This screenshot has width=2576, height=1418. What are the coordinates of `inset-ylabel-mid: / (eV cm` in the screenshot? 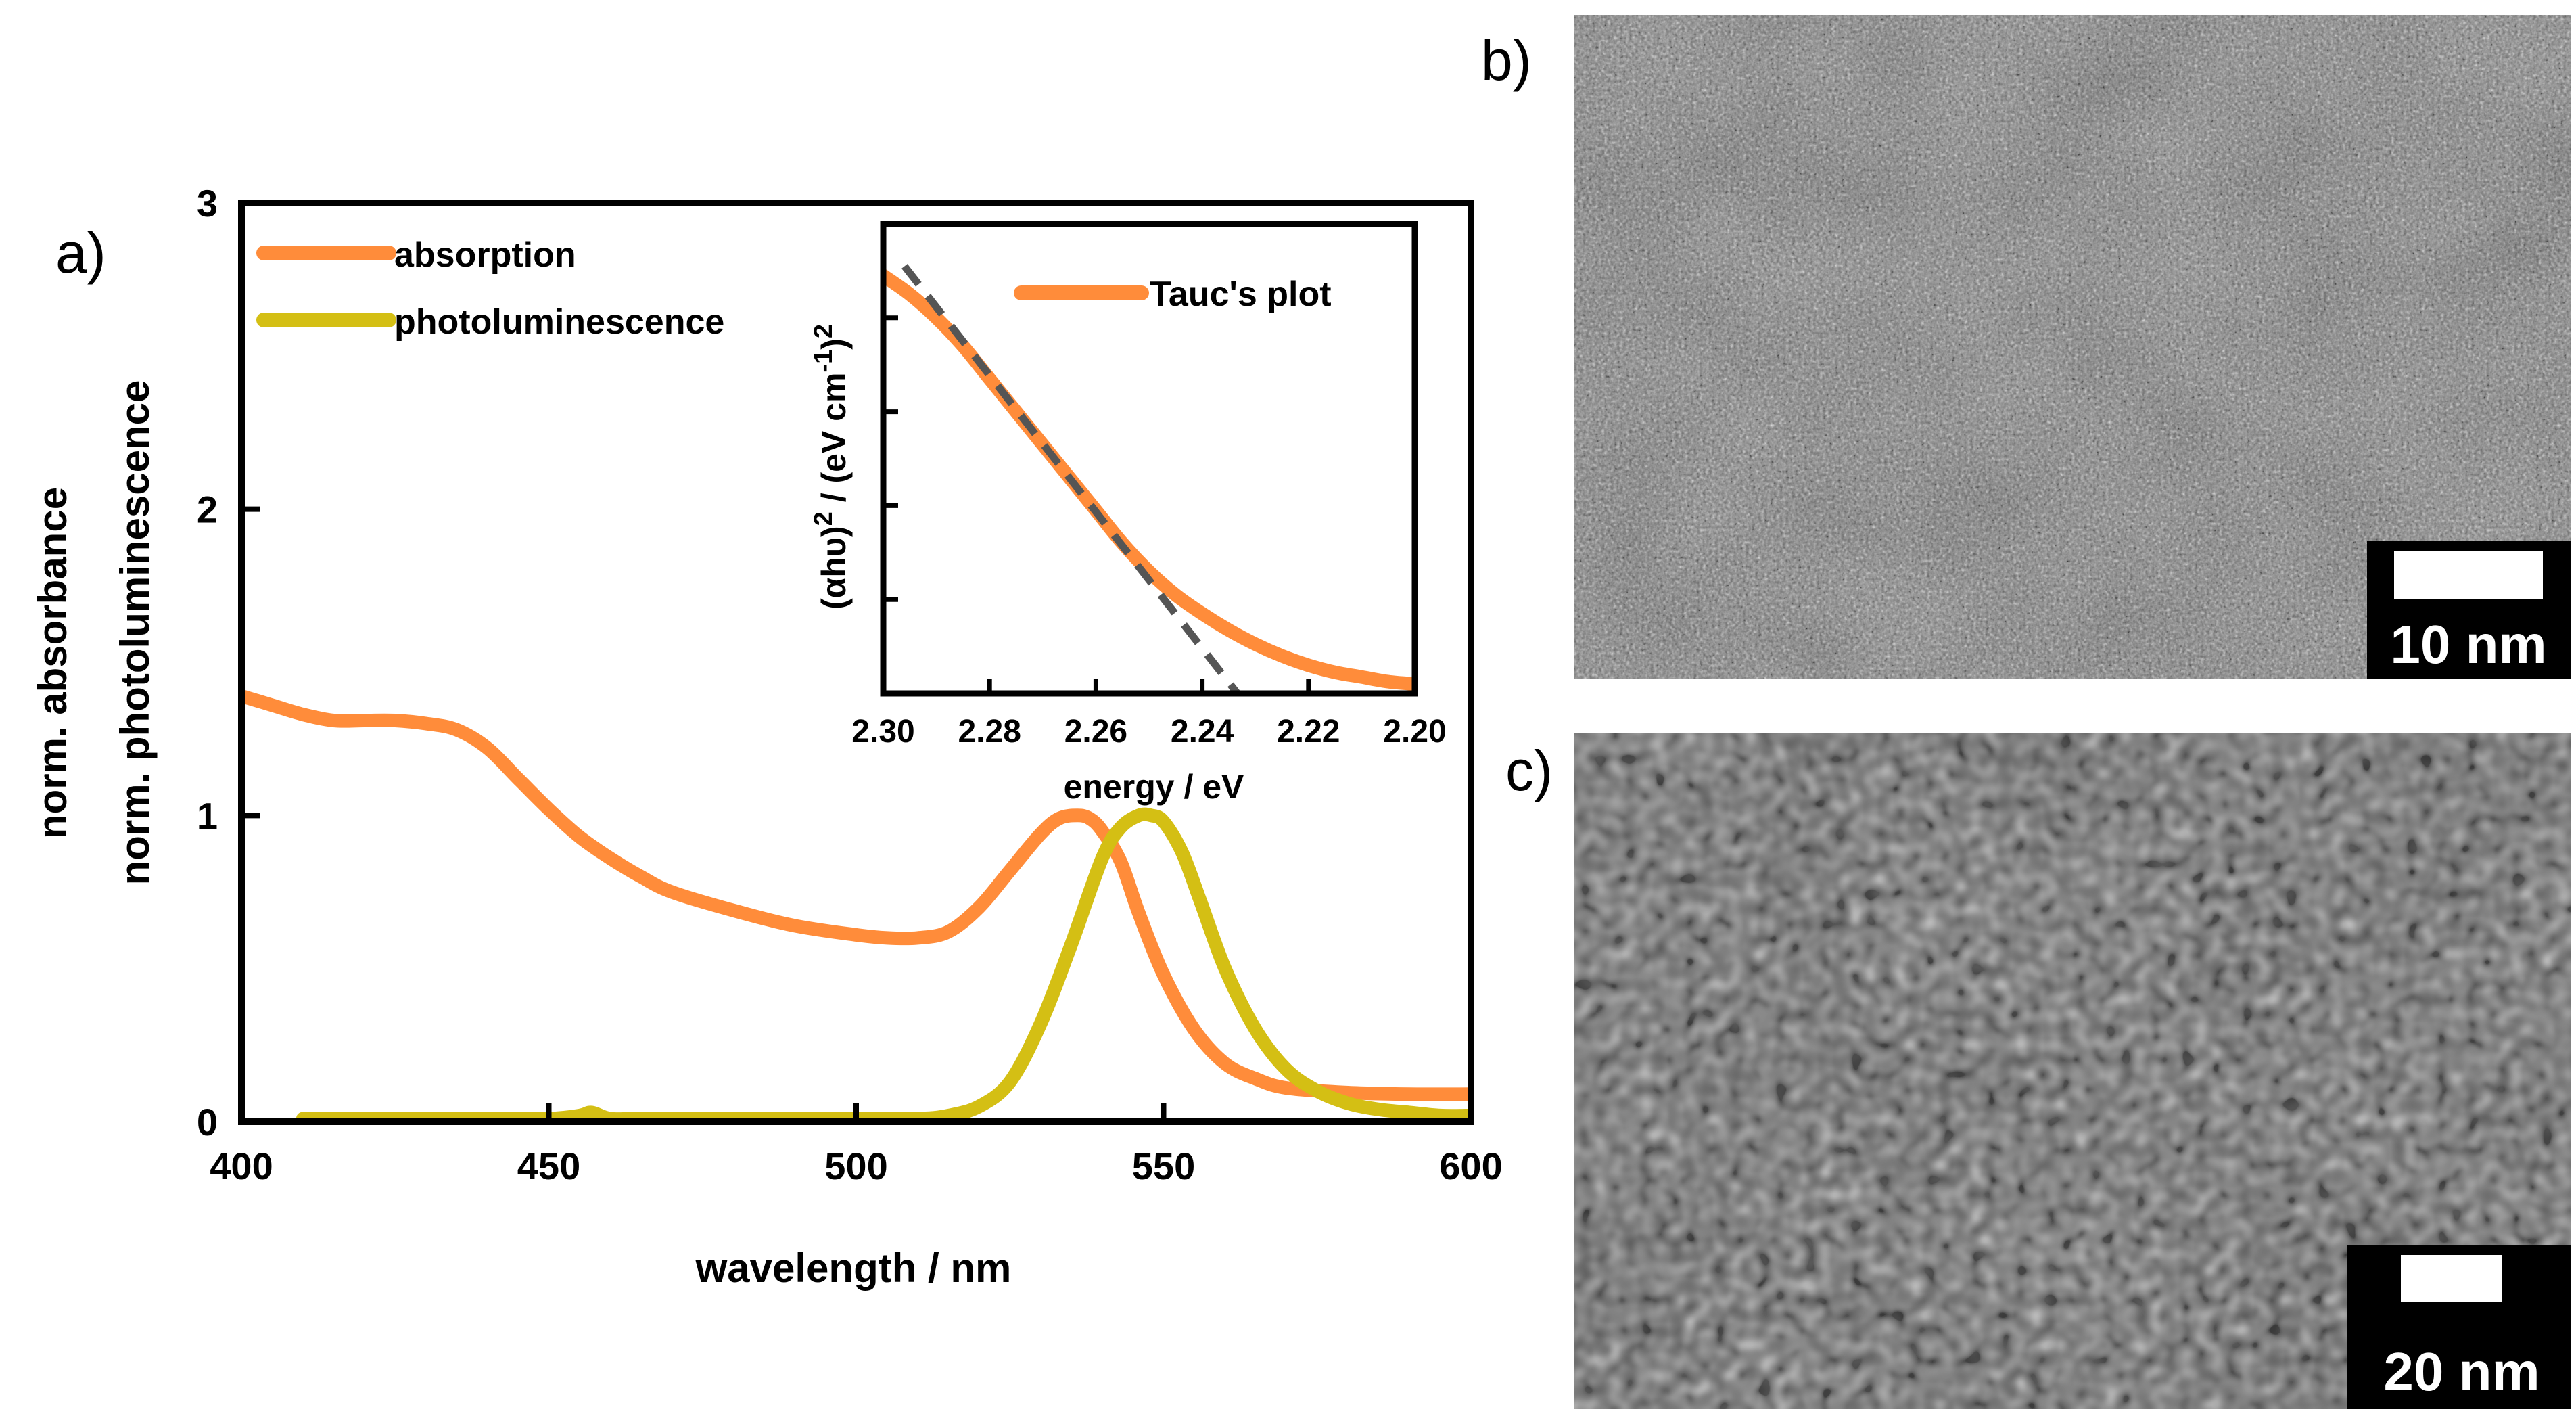 It's located at (834, 442).